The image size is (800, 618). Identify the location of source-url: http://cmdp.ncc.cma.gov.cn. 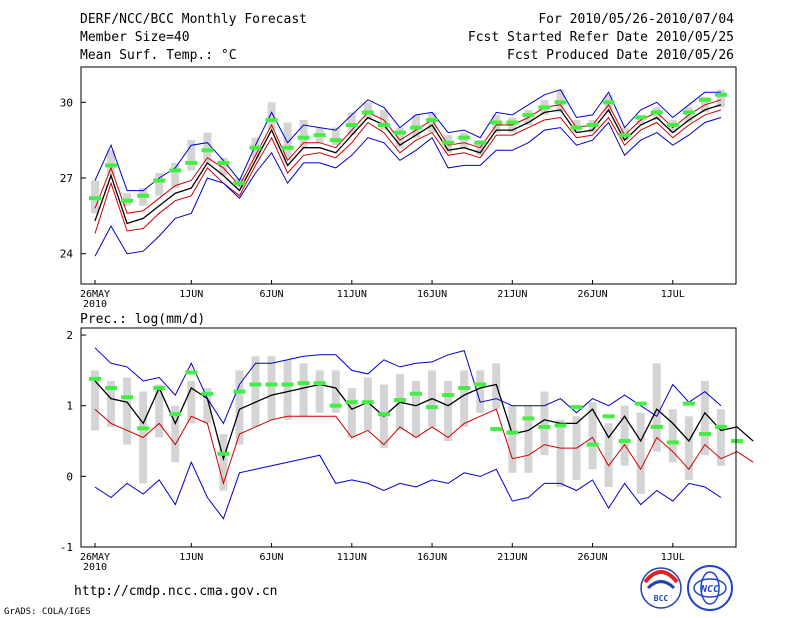
(176, 591).